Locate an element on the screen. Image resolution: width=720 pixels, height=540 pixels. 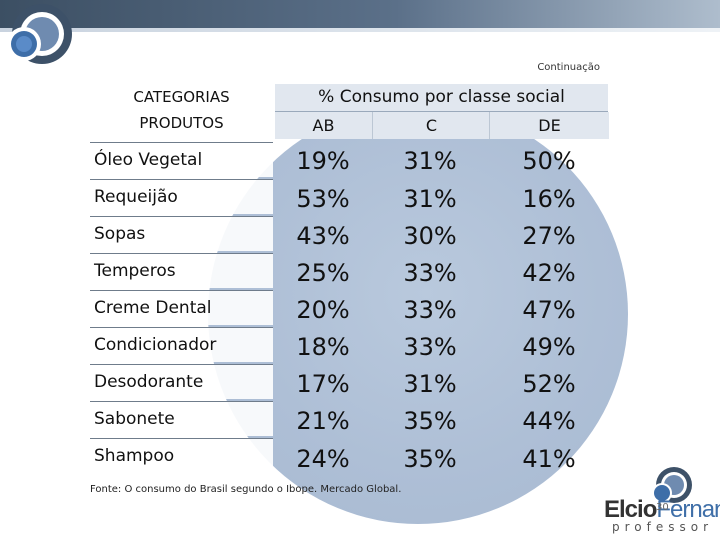
table-cell-de: 16% is located at coordinates (549, 199).